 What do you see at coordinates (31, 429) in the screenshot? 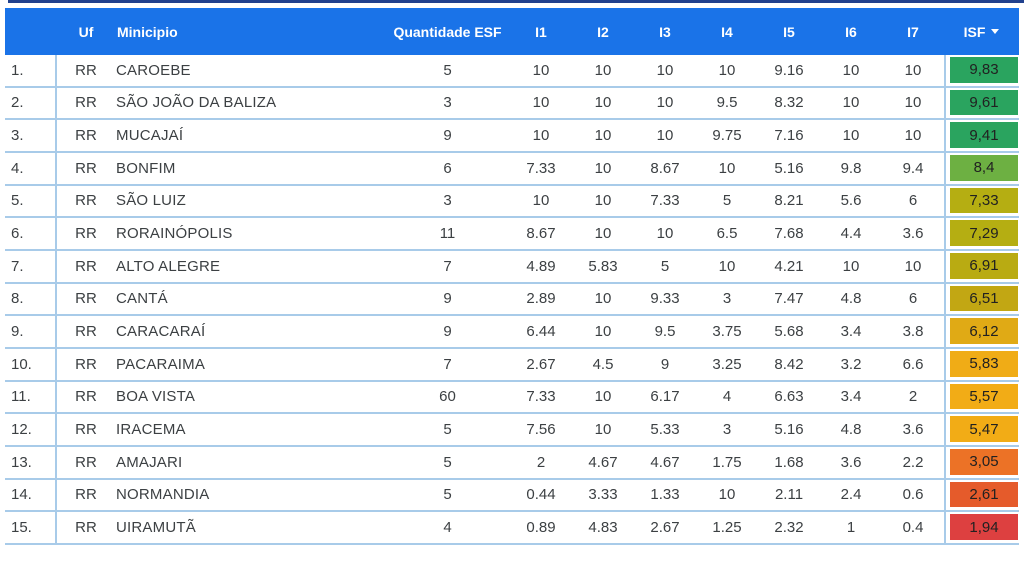
I see `row-number: 12.` at bounding box center [31, 429].